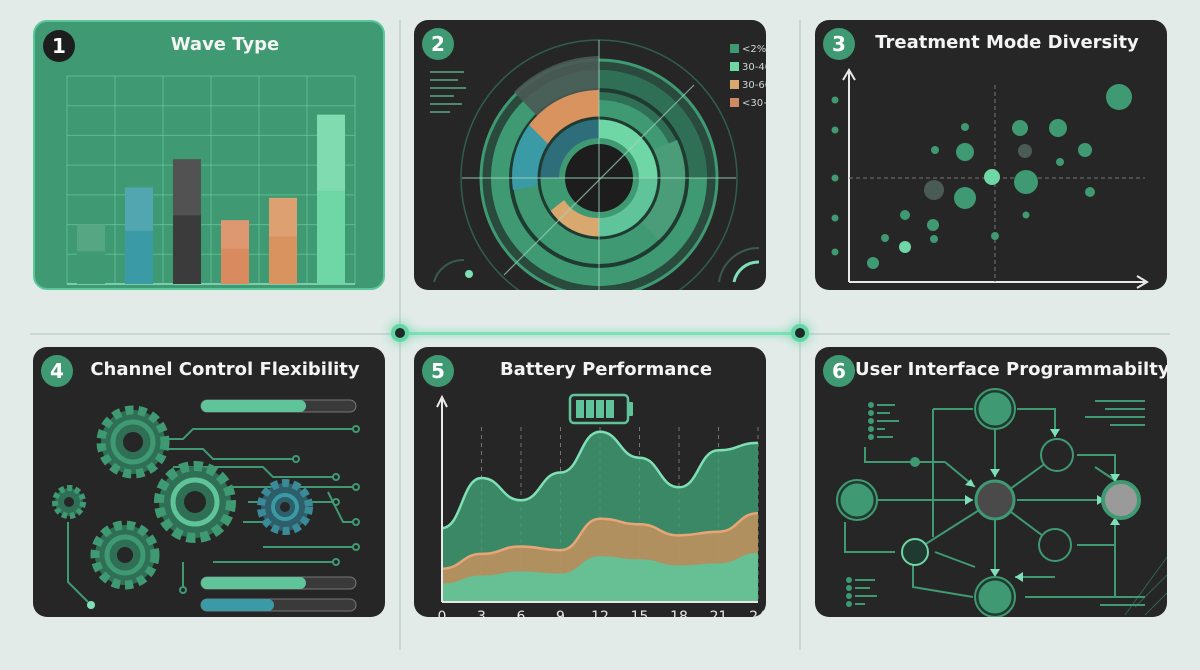 This screenshot has height=670, width=1200. I want to click on panel-number: 3, so click(839, 44).